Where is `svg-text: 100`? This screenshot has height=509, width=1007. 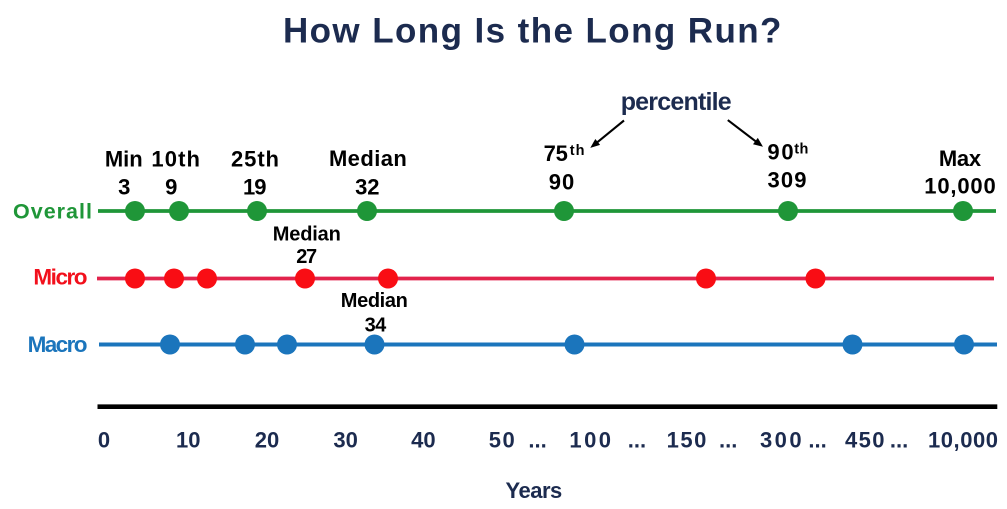
svg-text: 100 is located at coordinates (590, 440).